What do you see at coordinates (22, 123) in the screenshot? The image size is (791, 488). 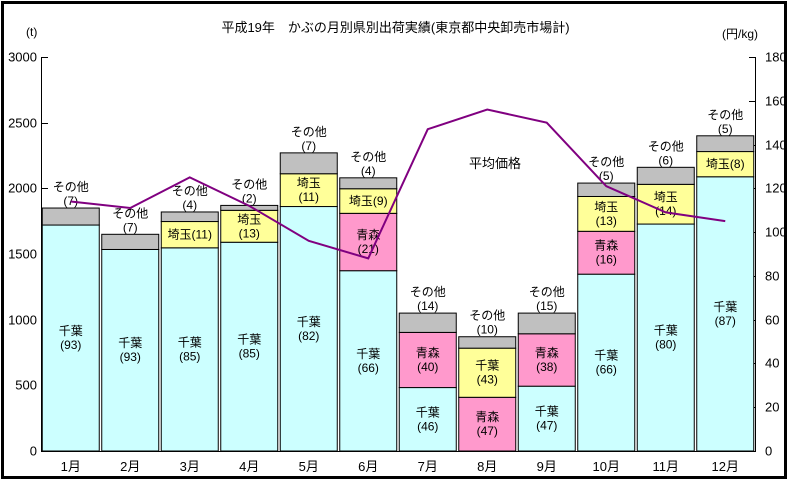 I see `left-axis-tick-label: 2500` at bounding box center [22, 123].